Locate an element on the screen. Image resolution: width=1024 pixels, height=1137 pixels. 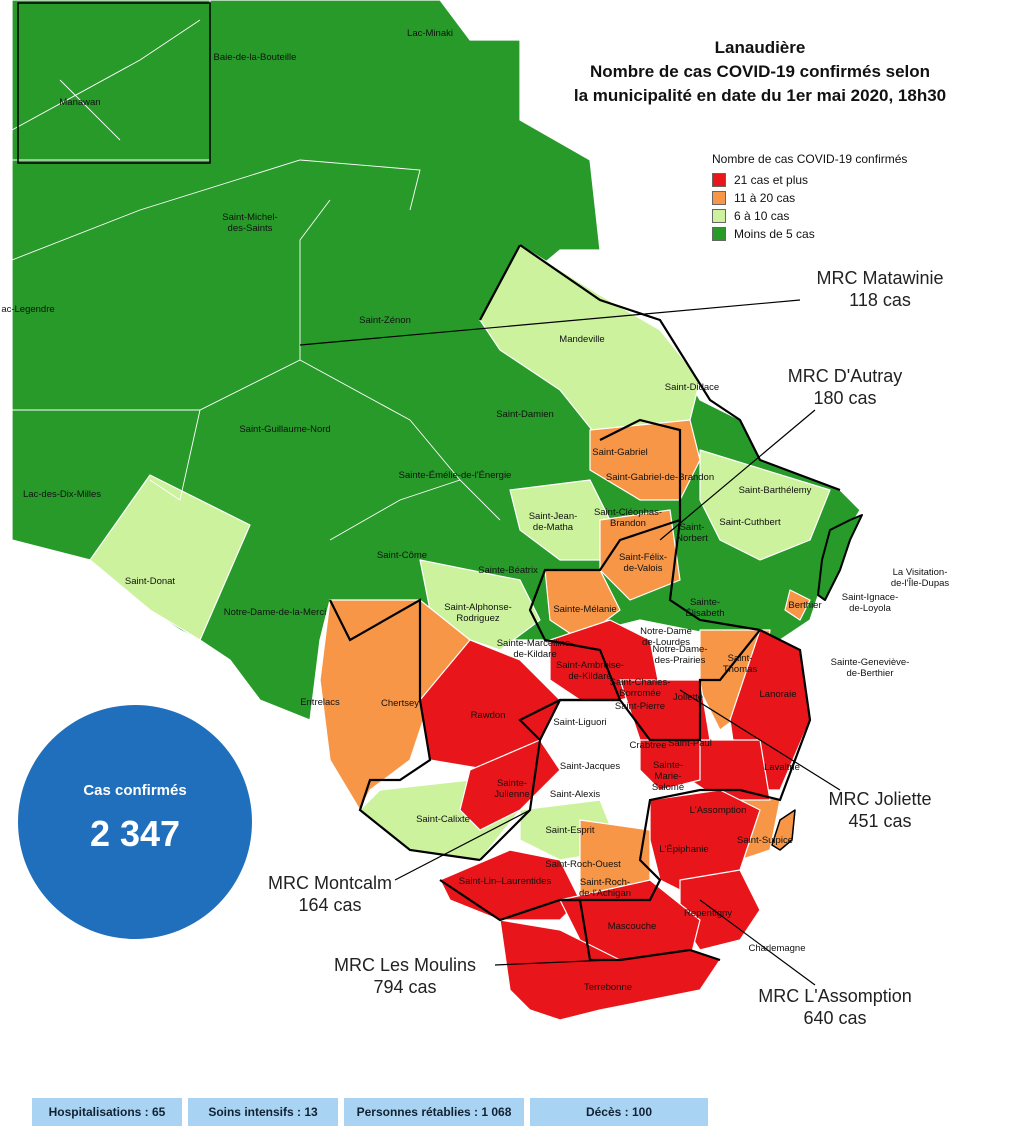
municipality-label: Sainte-Geneviève-de-Berthier is located at coordinates (870, 668).